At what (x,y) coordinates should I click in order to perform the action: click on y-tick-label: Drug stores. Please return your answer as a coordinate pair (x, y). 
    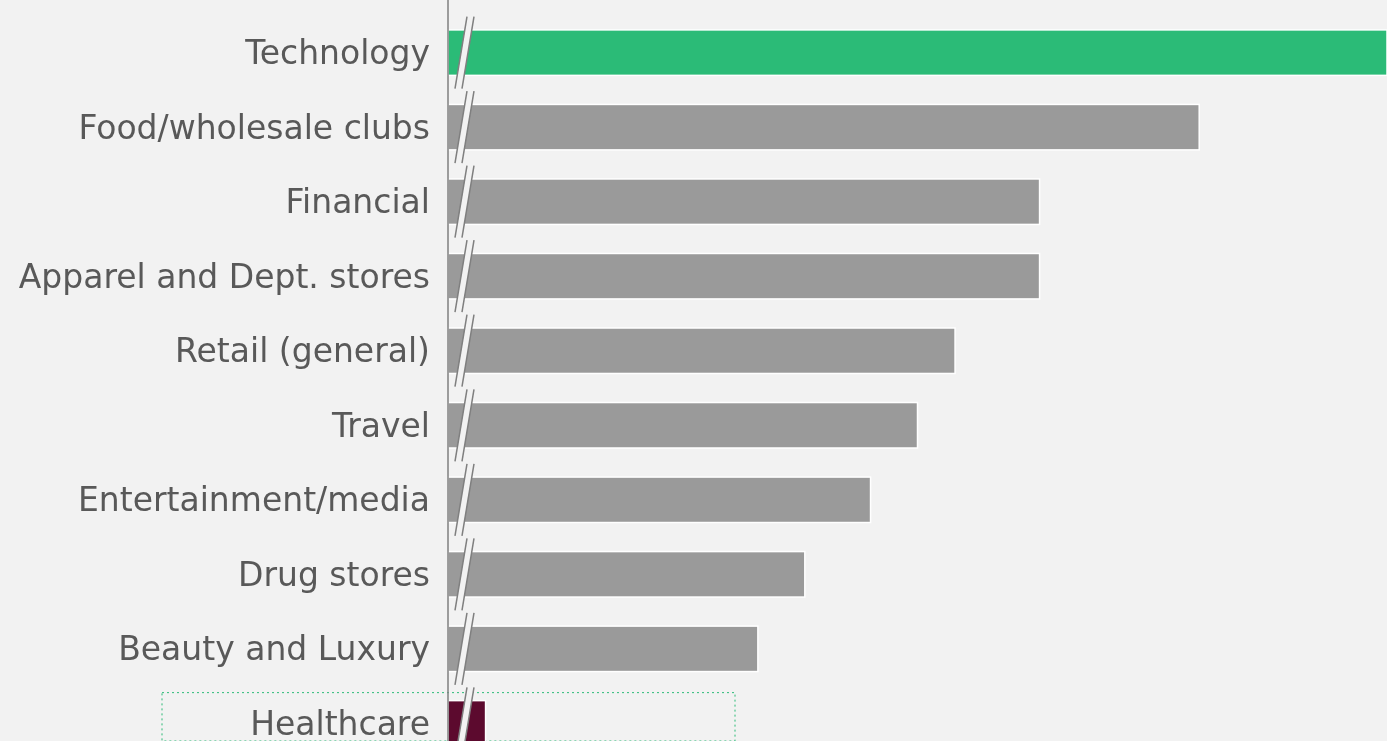
    Looking at the image, I should click on (334, 574).